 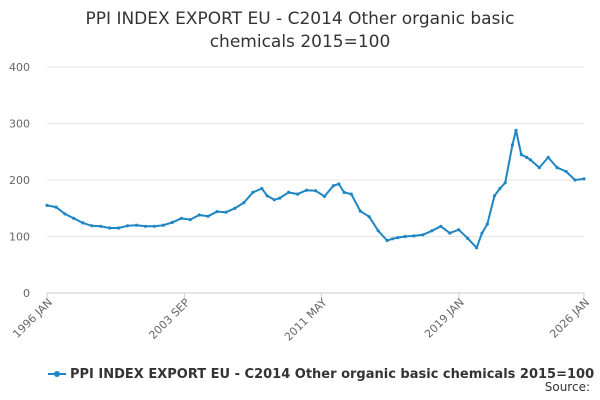 I want to click on x-tick-label: 2019 JAN, so click(x=444, y=318).